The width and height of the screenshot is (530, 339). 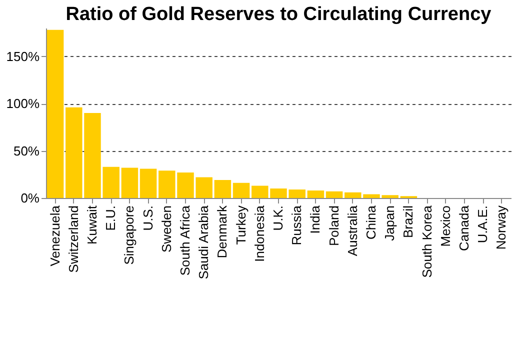 What do you see at coordinates (408, 221) in the screenshot?
I see `x-tick-label: Brazil` at bounding box center [408, 221].